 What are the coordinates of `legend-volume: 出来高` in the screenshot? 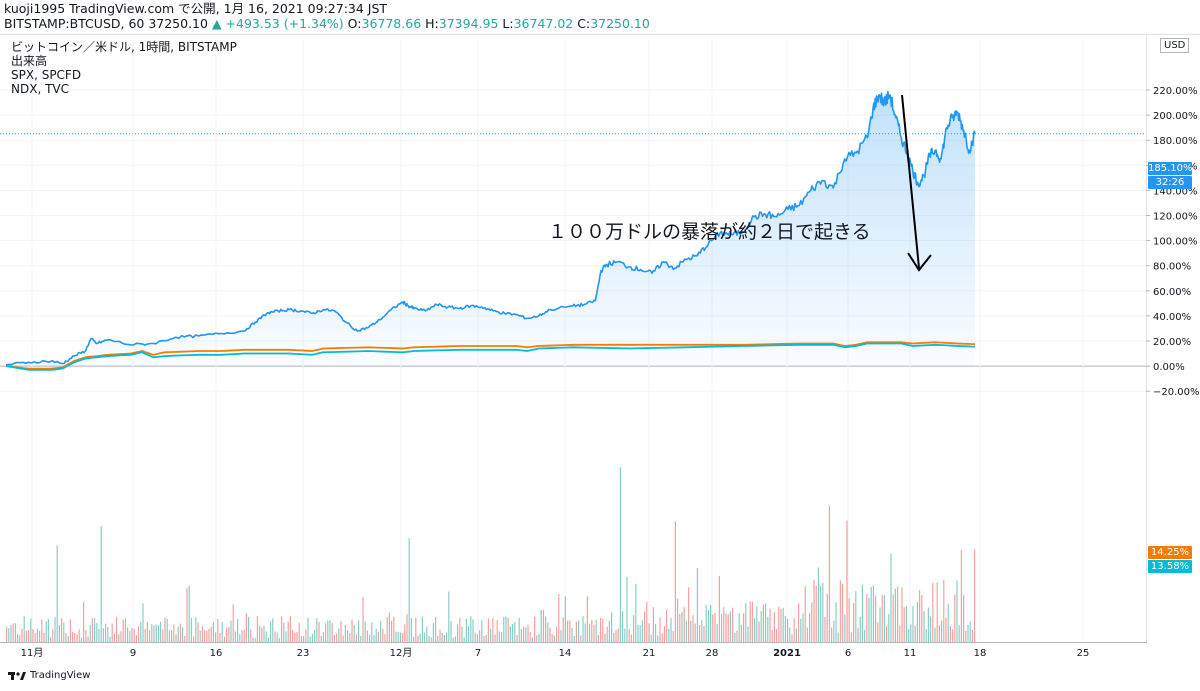 It's located at (29, 61).